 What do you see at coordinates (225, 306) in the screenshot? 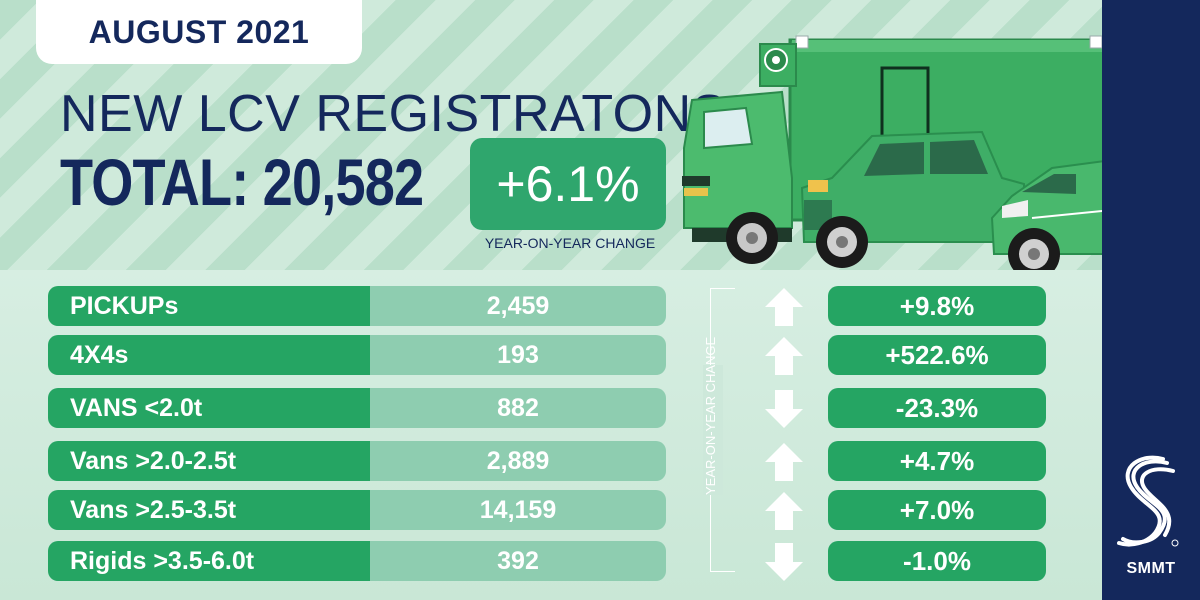
I see `row-label: PICKUPs` at bounding box center [225, 306].